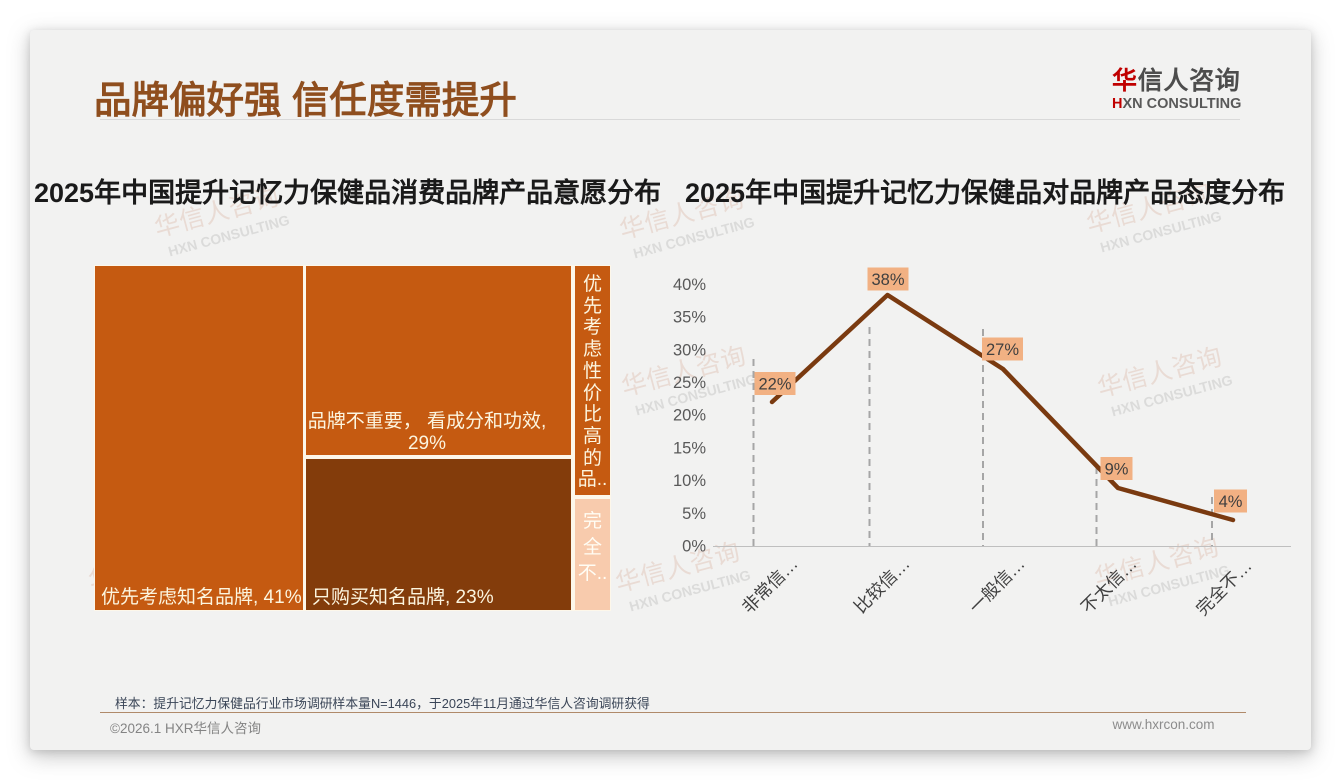  I want to click on svg-text: 30%, so click(689, 350).